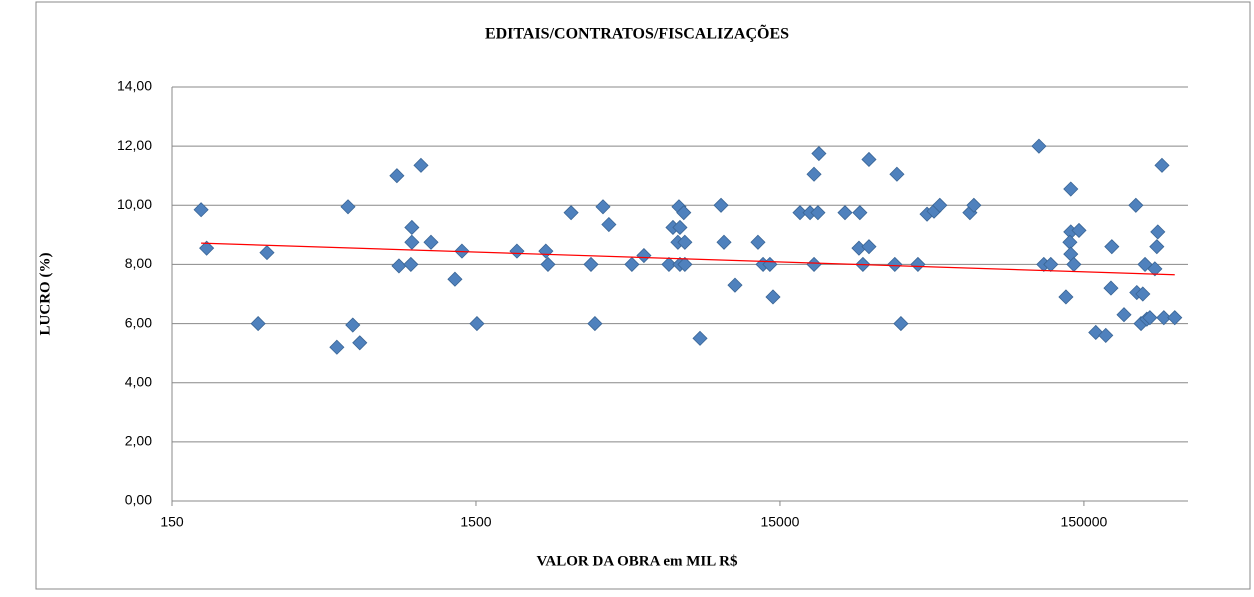  Describe the element at coordinates (134, 204) in the screenshot. I see `y-tick-label: 10,00` at that location.